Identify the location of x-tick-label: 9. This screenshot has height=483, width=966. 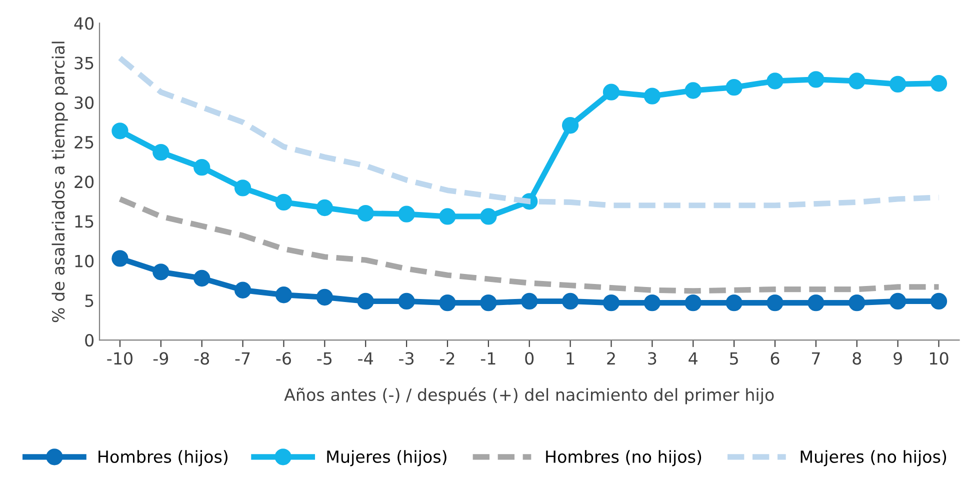
(898, 358).